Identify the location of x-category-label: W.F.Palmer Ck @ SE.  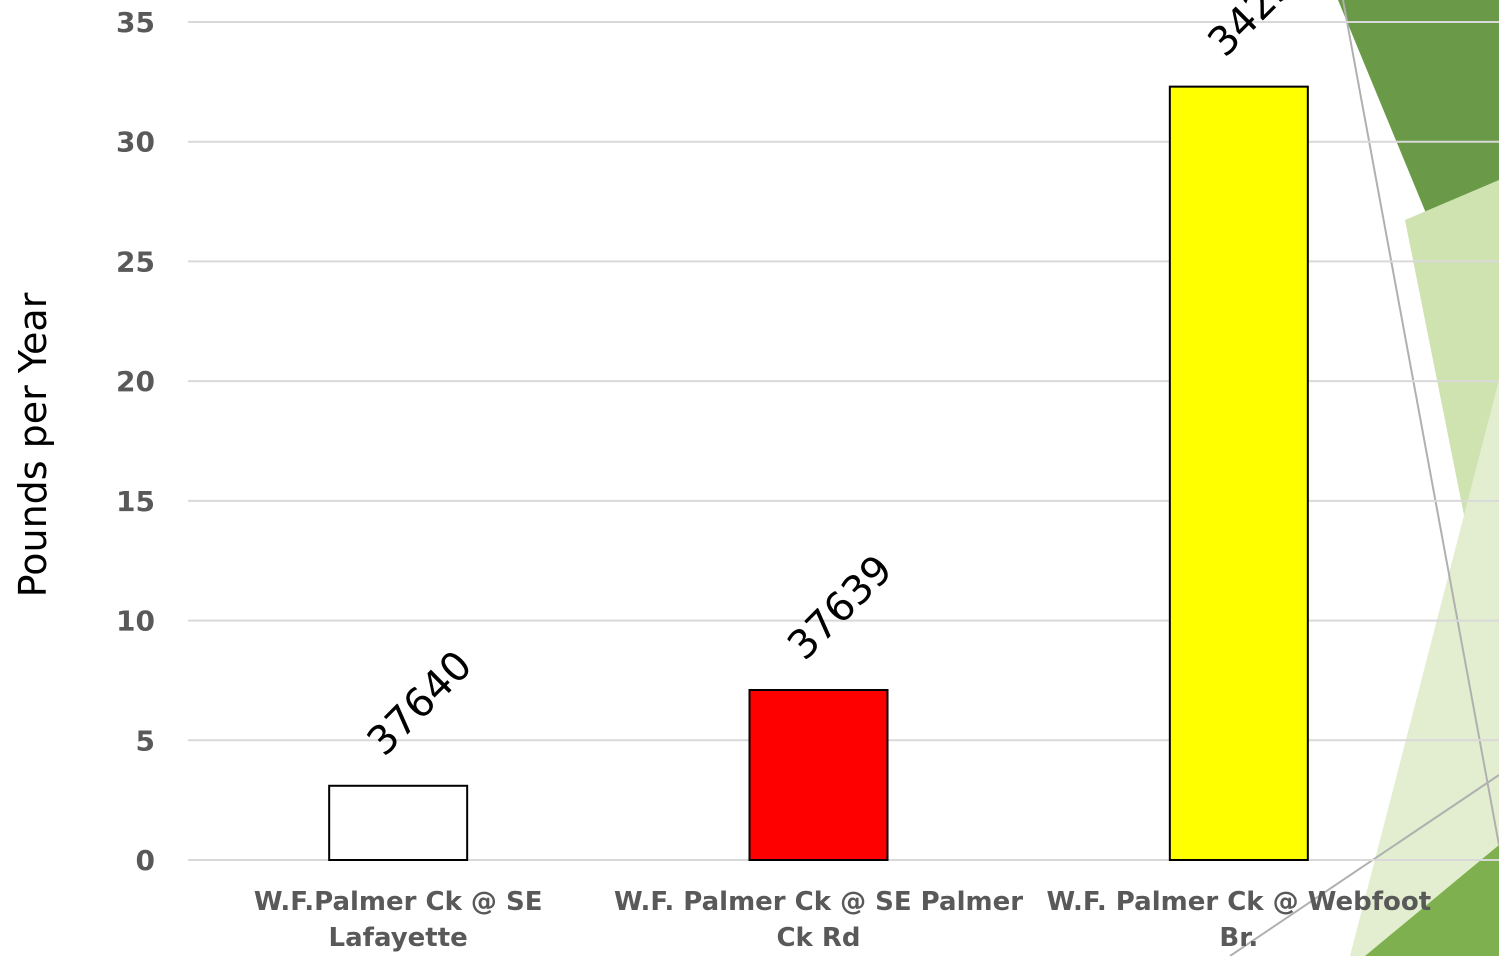
(398, 902).